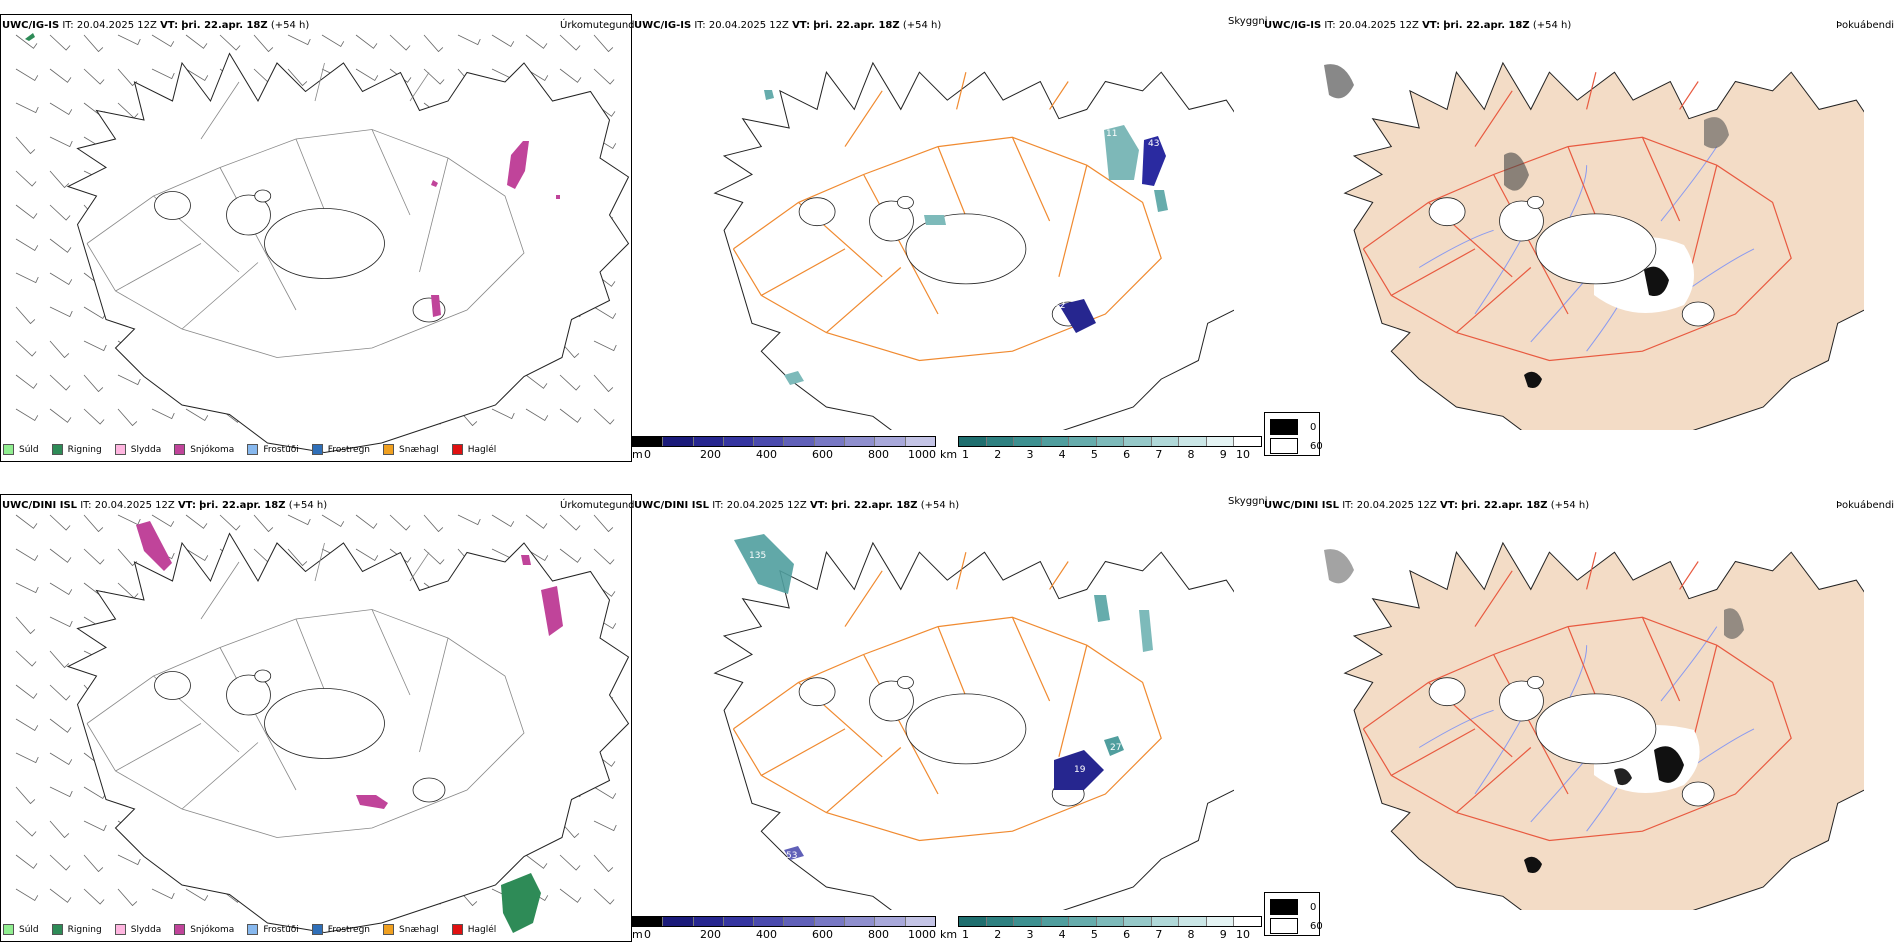 This screenshot has width=1900, height=950. What do you see at coordinates (340, 449) in the screenshot?
I see `legend-item: Frostregn` at bounding box center [340, 449].